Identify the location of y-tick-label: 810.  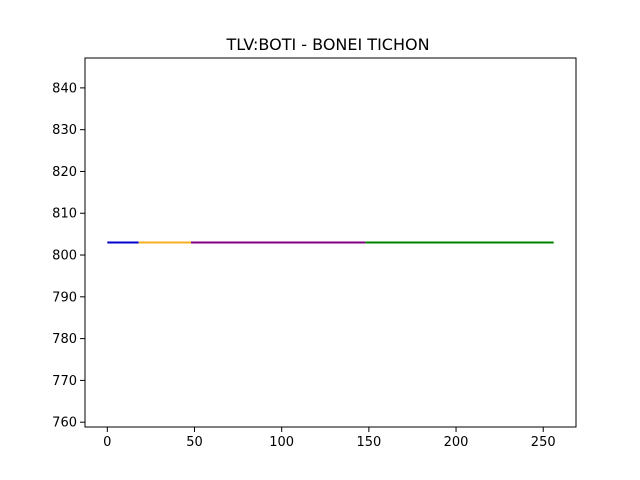
(64, 214).